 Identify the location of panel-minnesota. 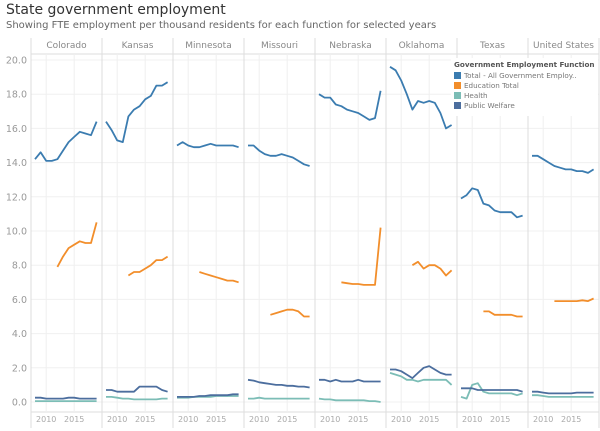
(207, 270).